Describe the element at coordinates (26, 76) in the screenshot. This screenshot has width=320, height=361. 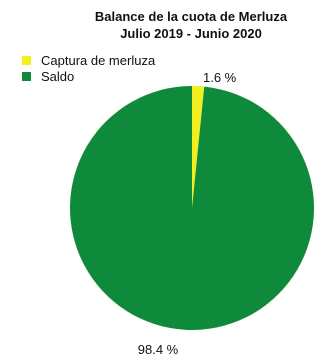
I see `legend-swatch-saldo` at that location.